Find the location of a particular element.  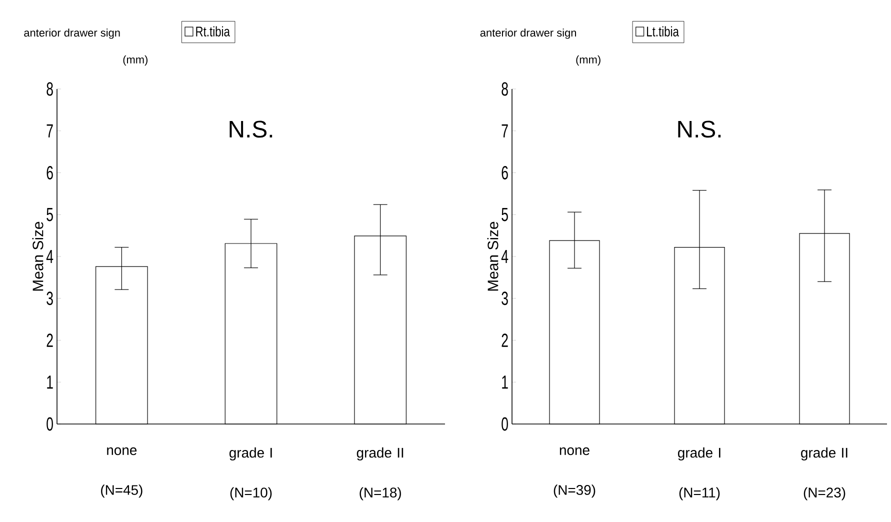

category-label: grade II (N=23) is located at coordinates (824, 473).